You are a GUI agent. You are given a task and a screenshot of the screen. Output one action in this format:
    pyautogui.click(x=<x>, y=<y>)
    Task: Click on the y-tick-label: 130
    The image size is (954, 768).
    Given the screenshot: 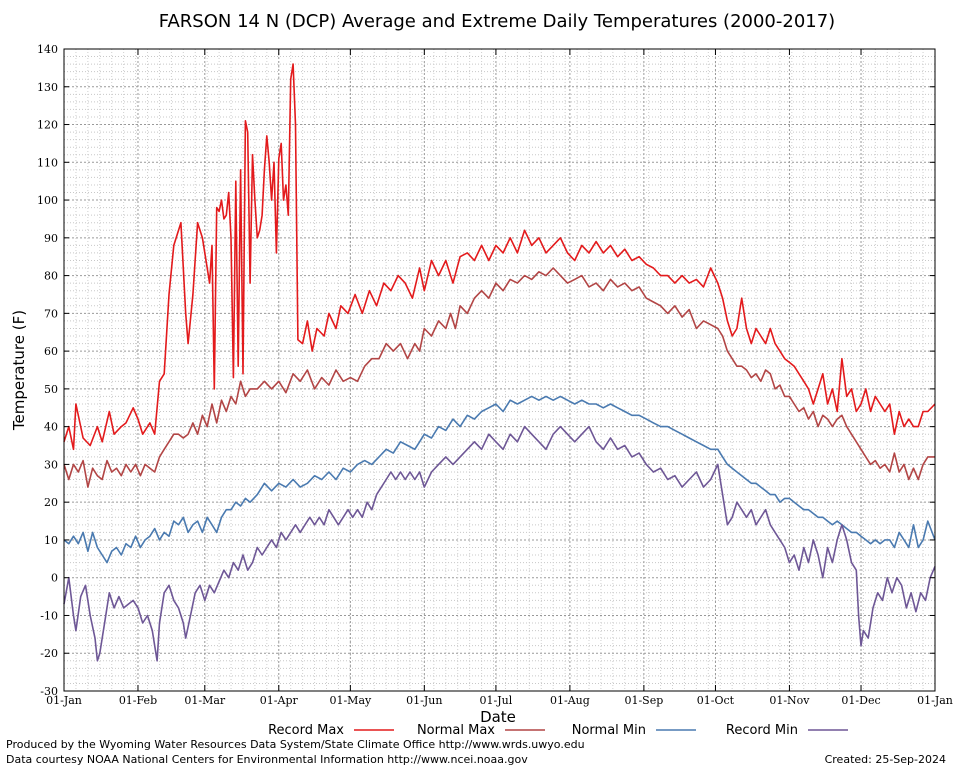 What is the action you would take?
    pyautogui.click(x=47, y=87)
    